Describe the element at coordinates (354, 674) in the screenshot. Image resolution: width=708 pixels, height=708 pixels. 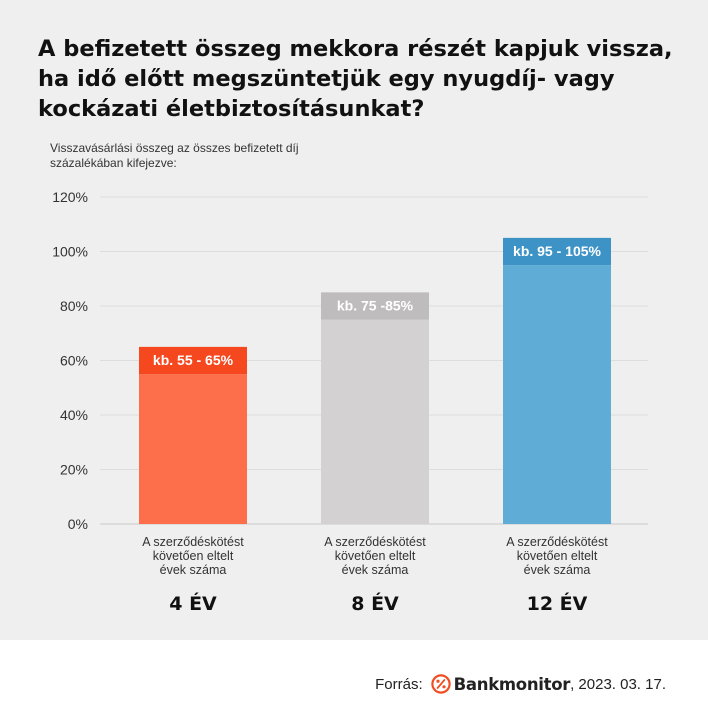
I see `footer: Forrás: Bankmonitor , 2023. 03. 17.` at that location.